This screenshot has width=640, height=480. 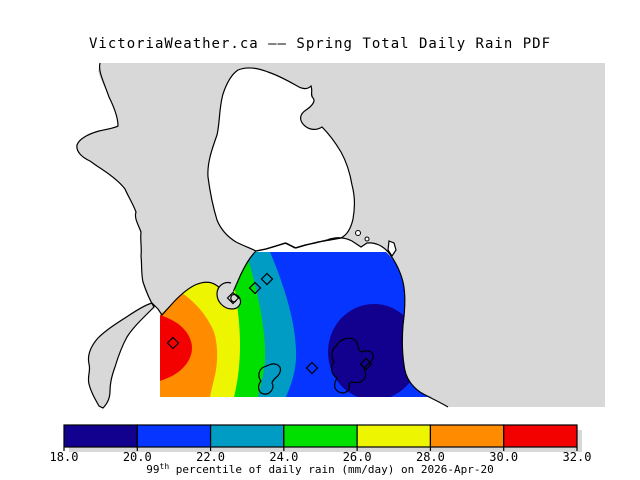 I want to click on band-red-max, so click(x=176, y=348).